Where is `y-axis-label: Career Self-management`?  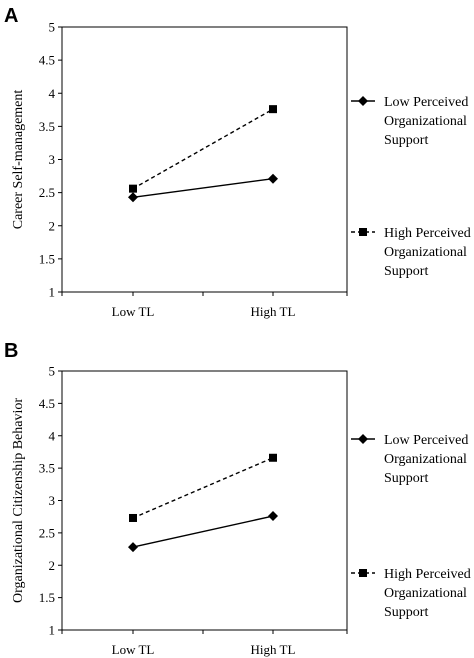
y-axis-label: Career Self-management is located at coordinates (18, 160).